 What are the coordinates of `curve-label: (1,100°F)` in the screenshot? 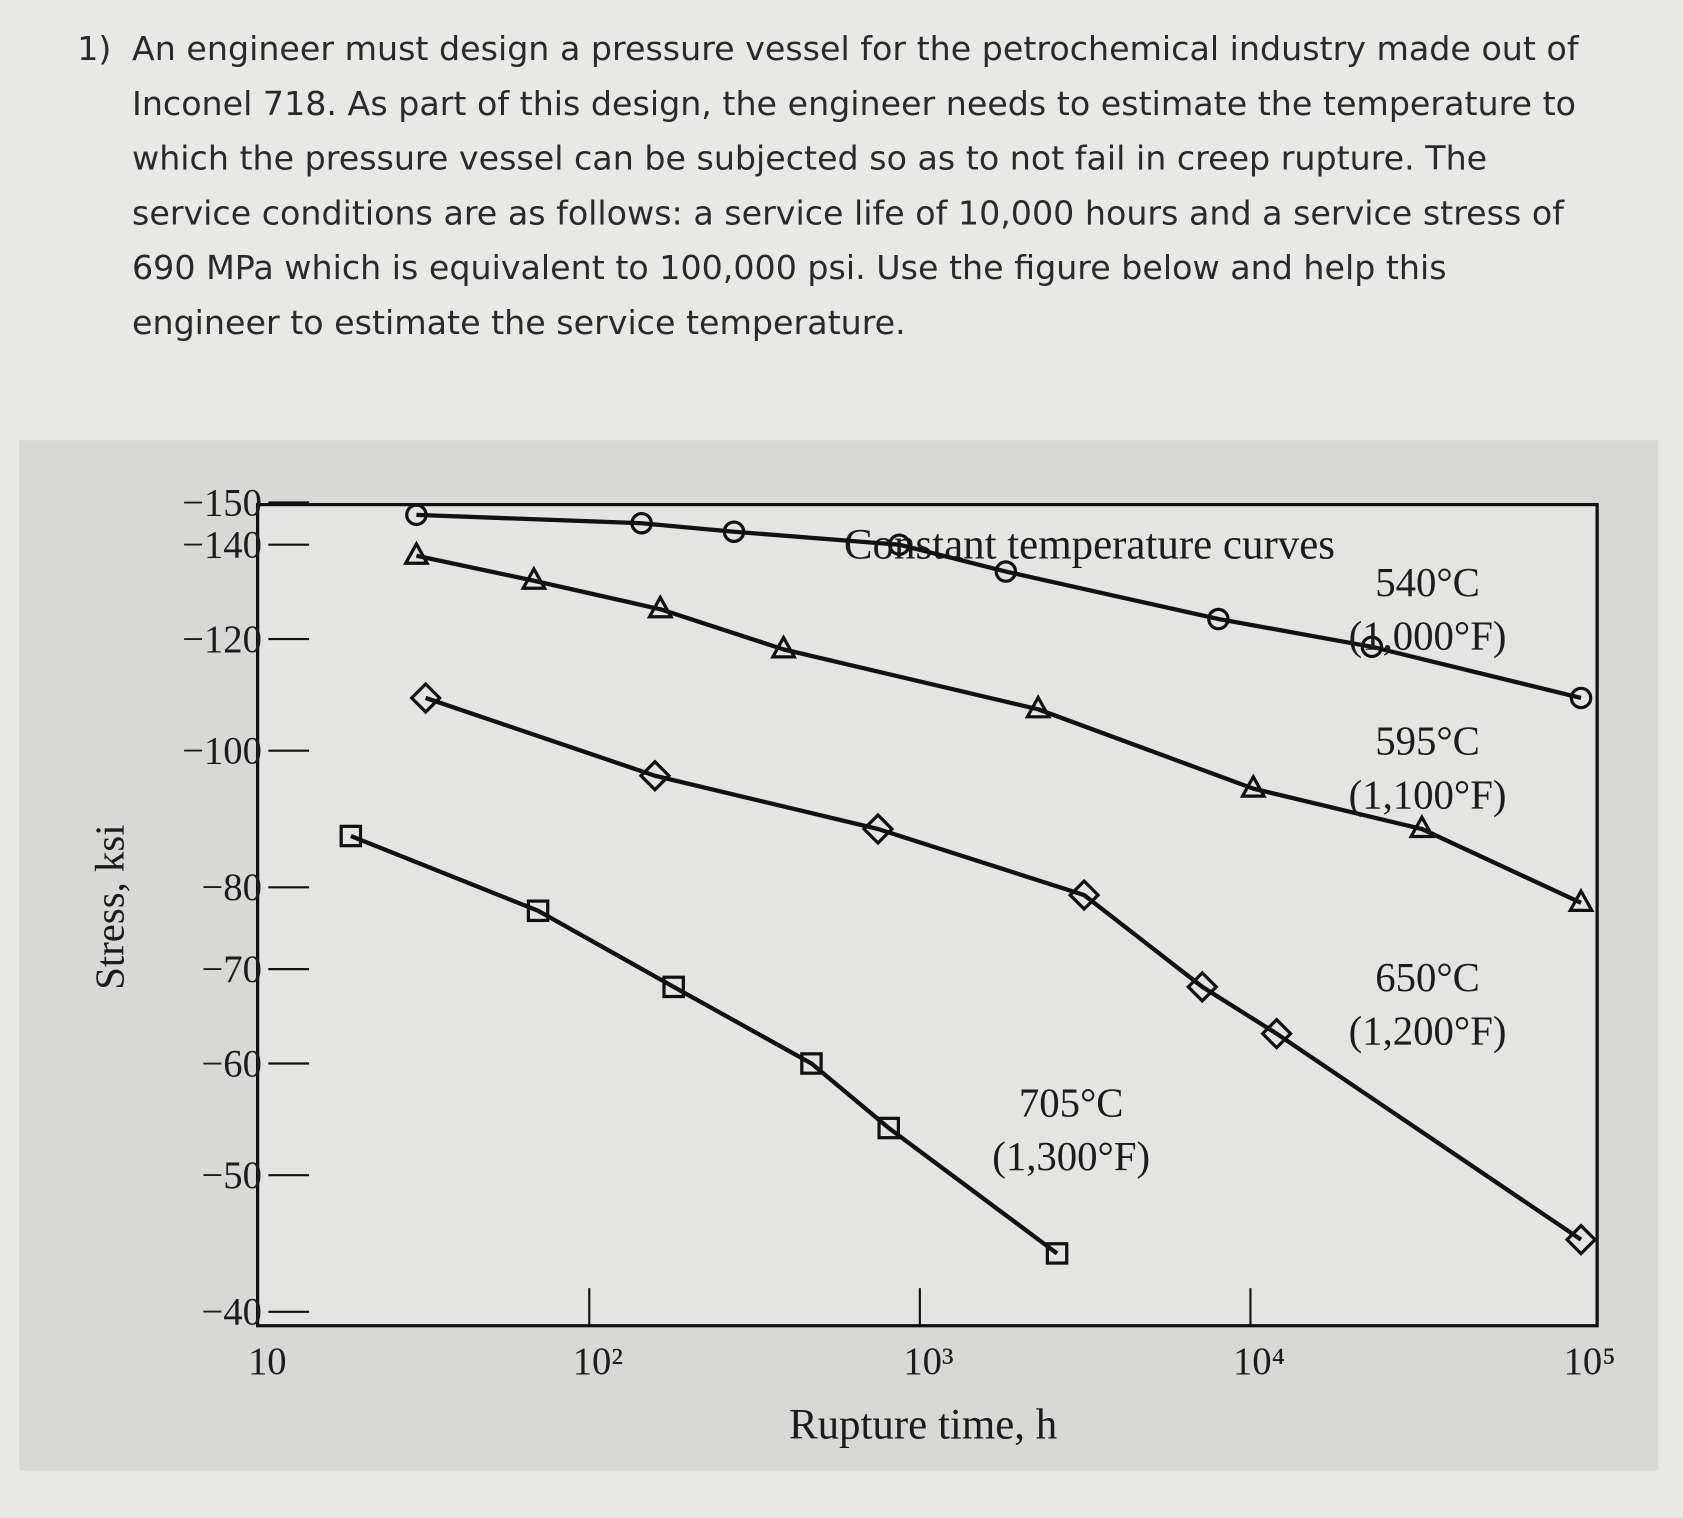 It's located at (1428, 794).